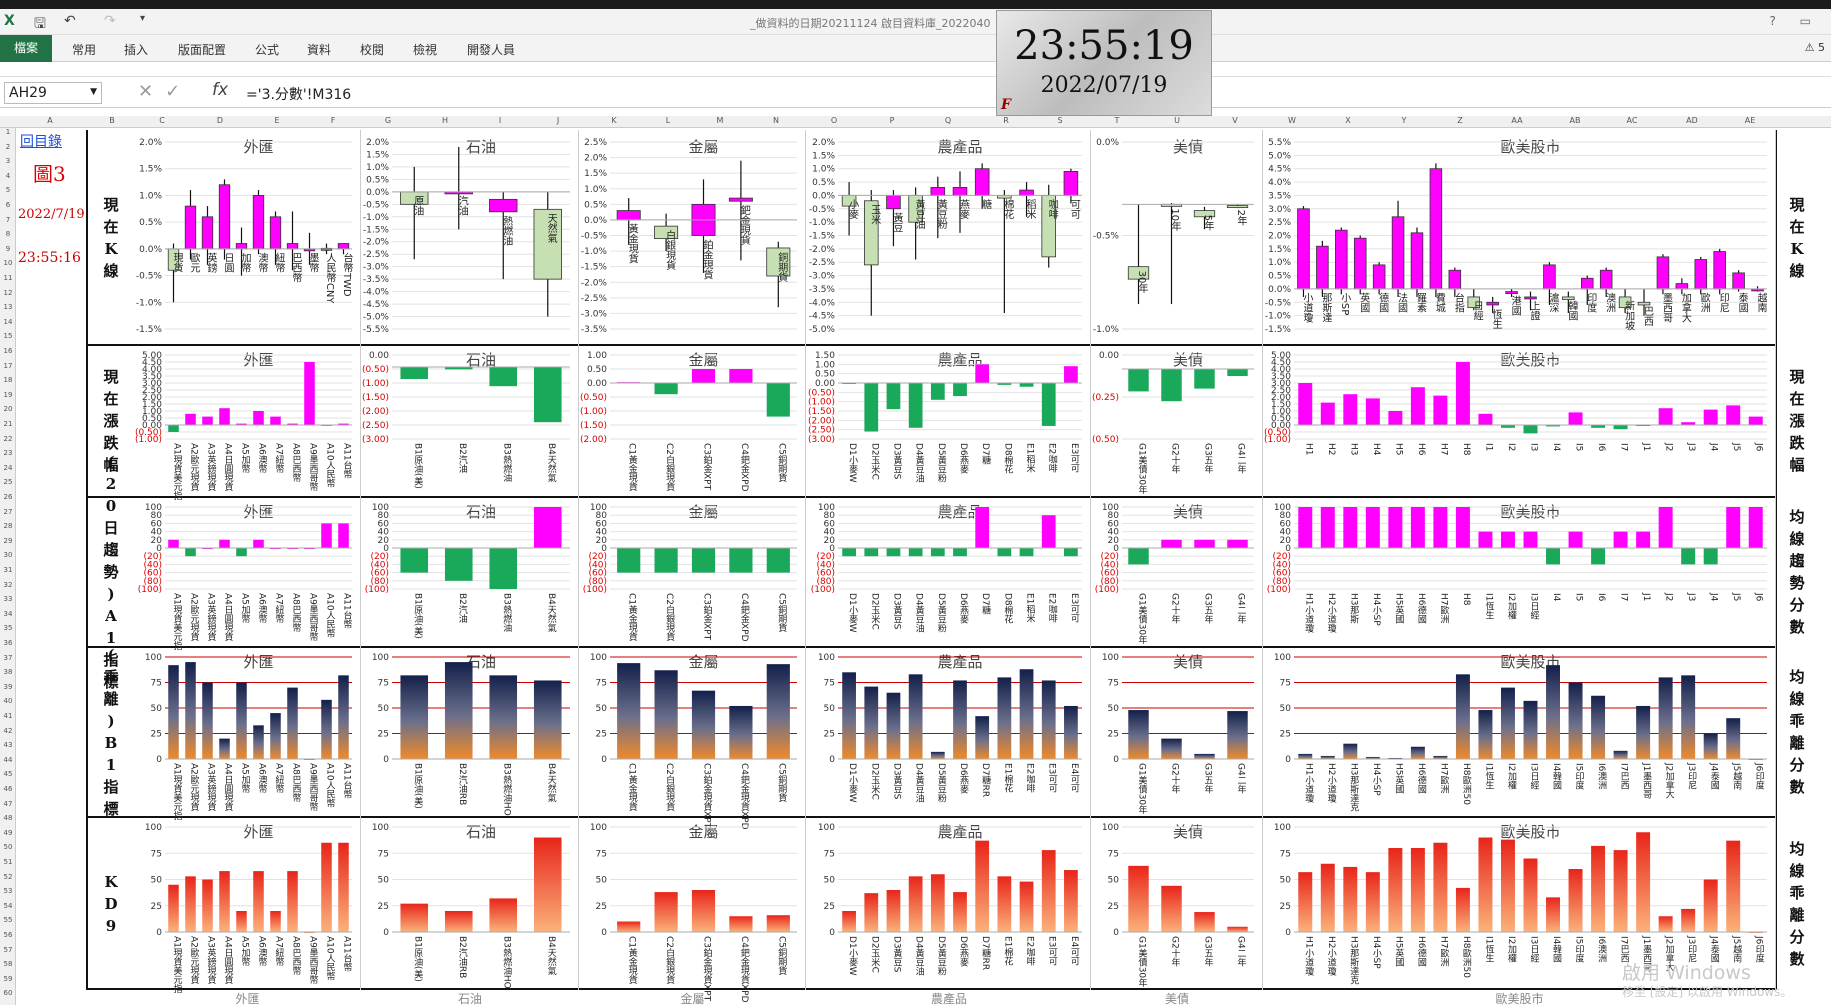 The height and width of the screenshot is (1005, 1831). I want to click on column-header: U, so click(1177, 120).